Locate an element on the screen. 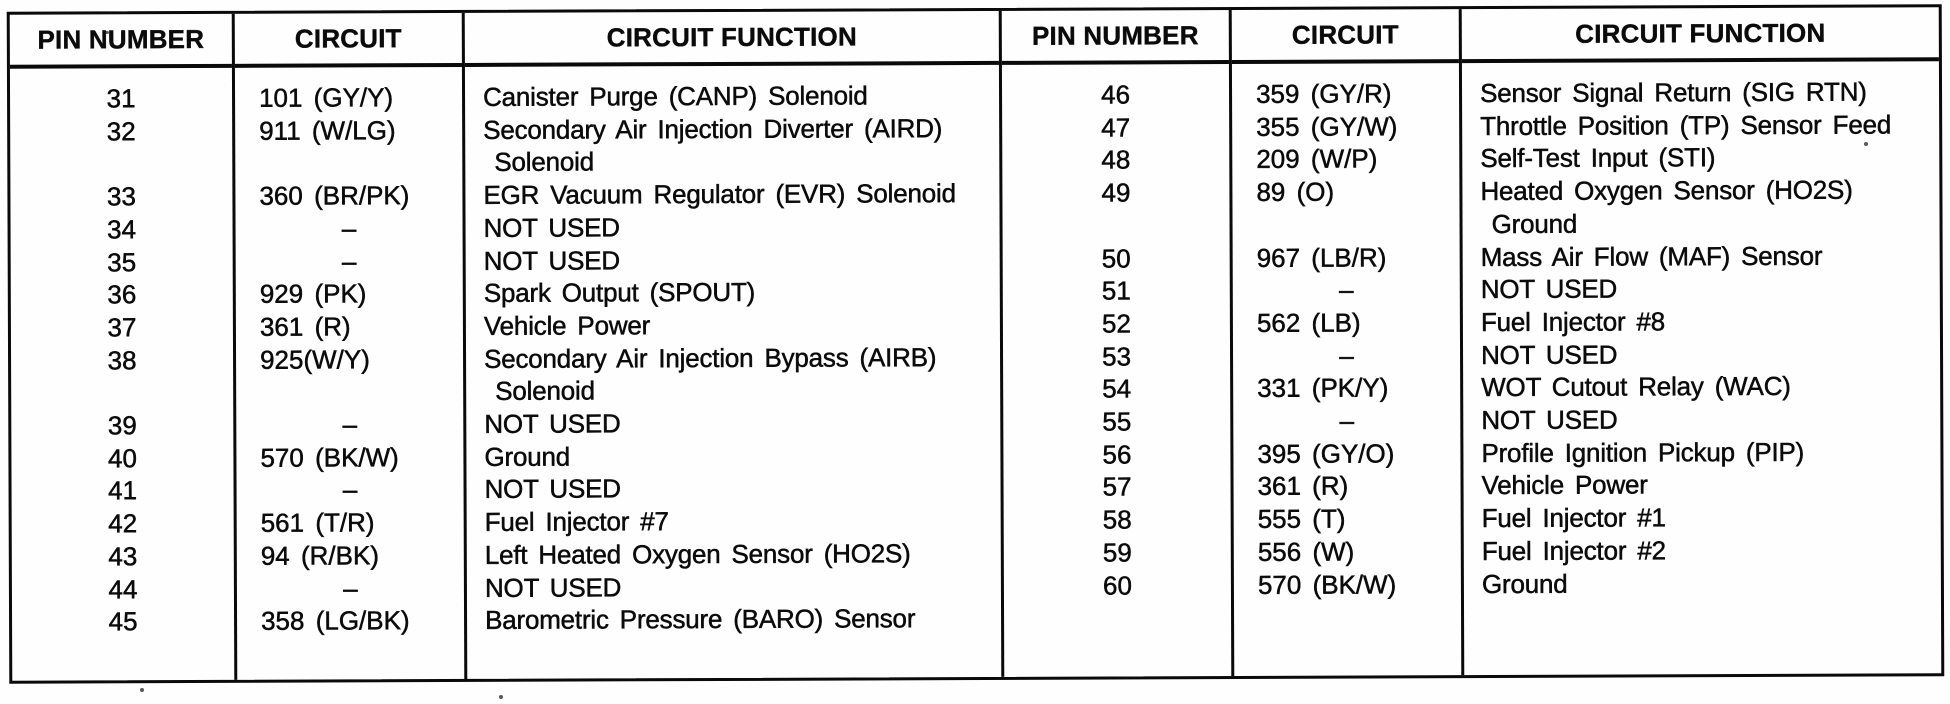  cell-pin: 49 is located at coordinates (1116, 192).